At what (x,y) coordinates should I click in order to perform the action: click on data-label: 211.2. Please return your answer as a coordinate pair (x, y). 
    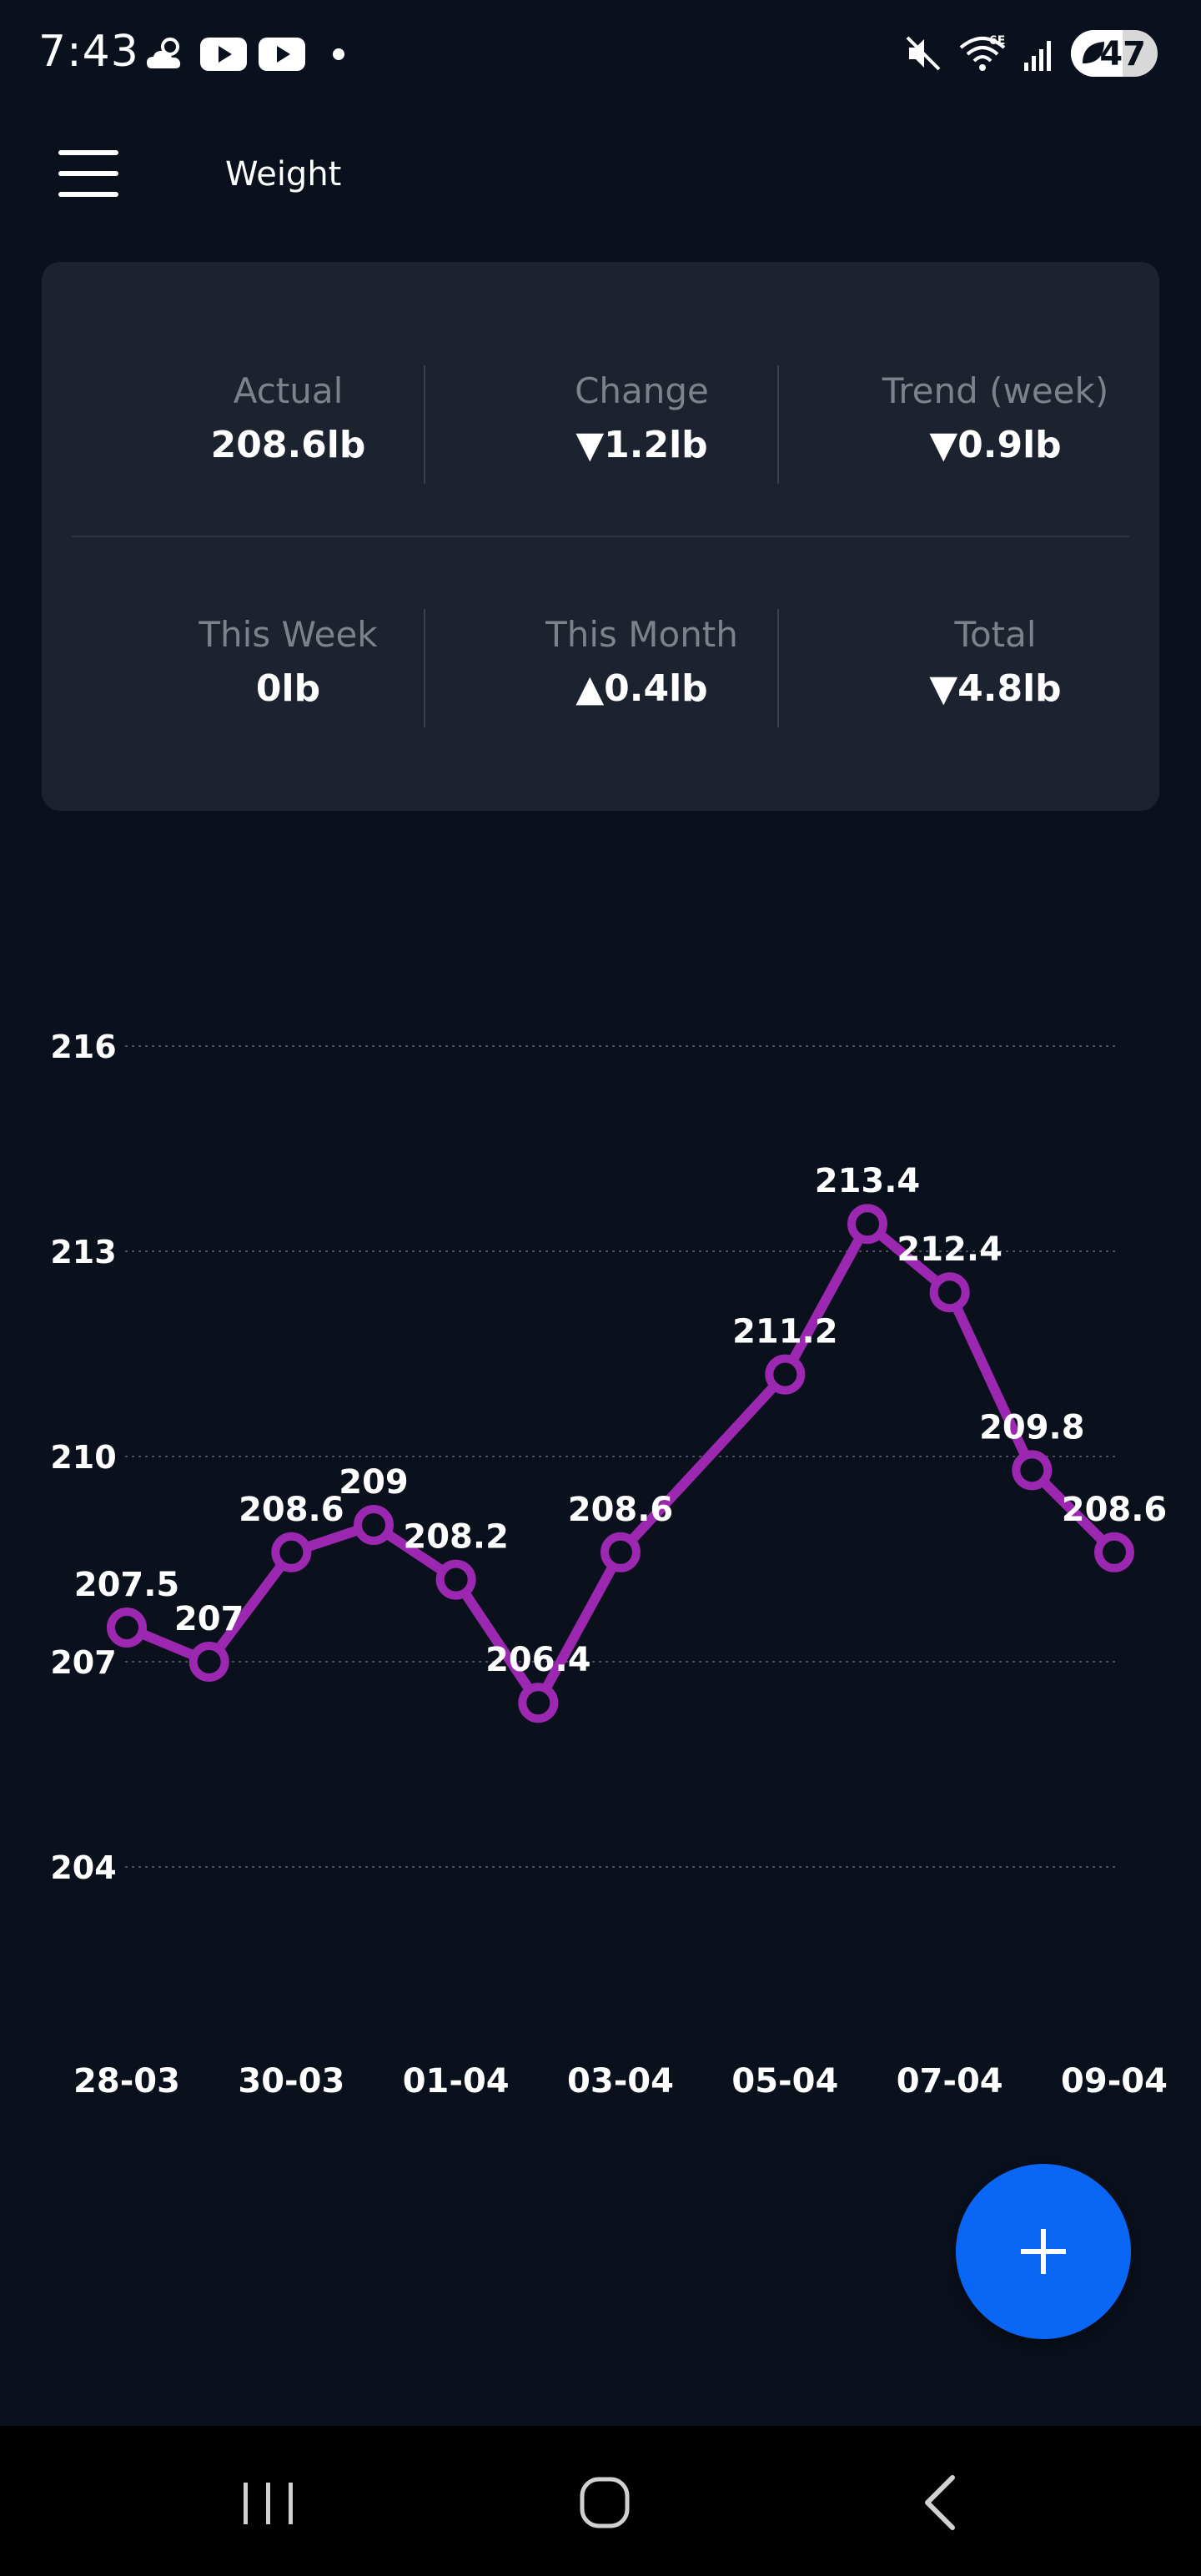
    Looking at the image, I should click on (785, 1332).